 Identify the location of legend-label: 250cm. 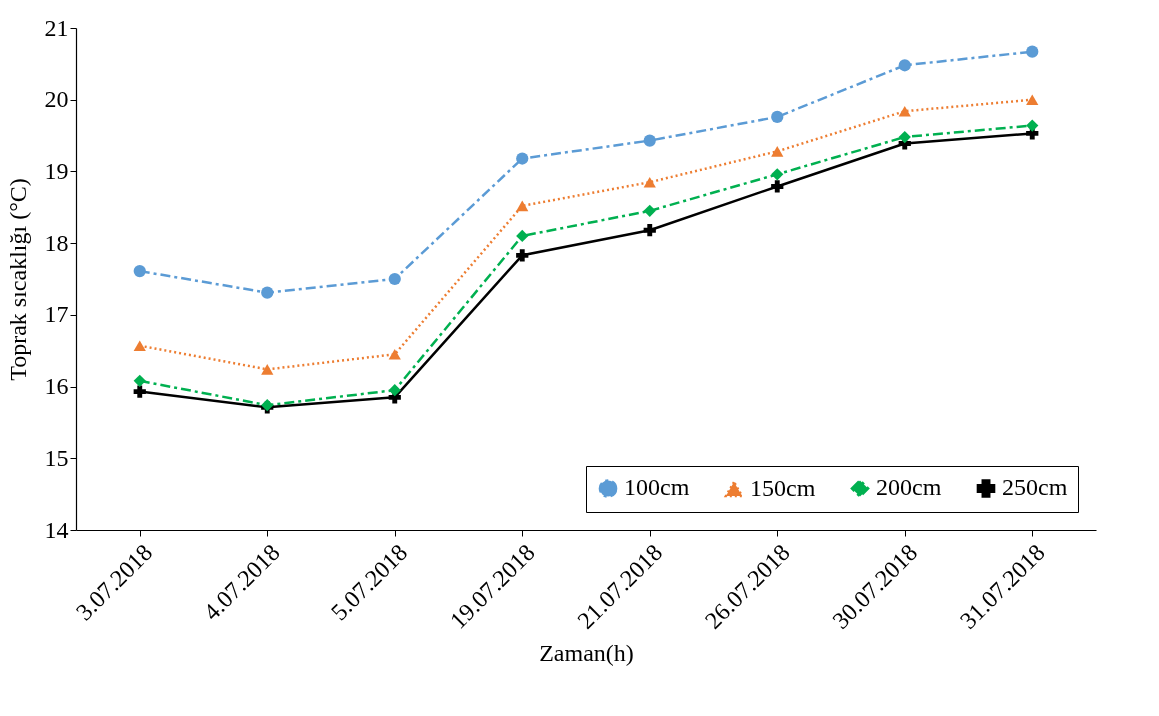
(1035, 487).